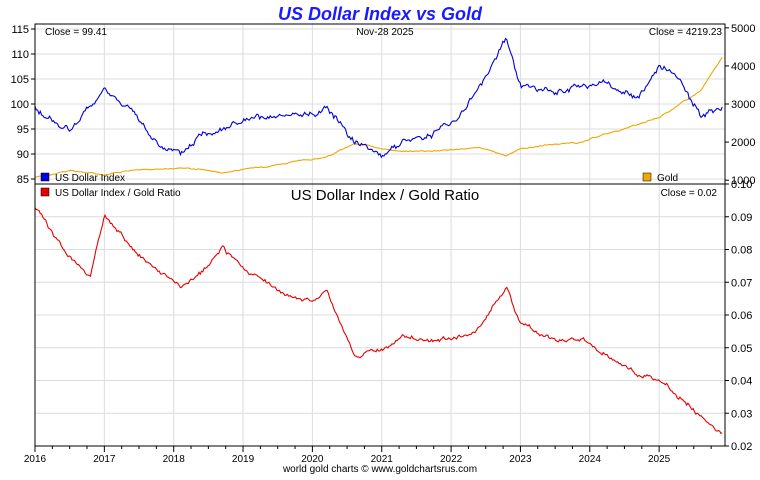 This screenshot has height=480, width=760. What do you see at coordinates (23, 180) in the screenshot?
I see `usd-axis-label: 85` at bounding box center [23, 180].